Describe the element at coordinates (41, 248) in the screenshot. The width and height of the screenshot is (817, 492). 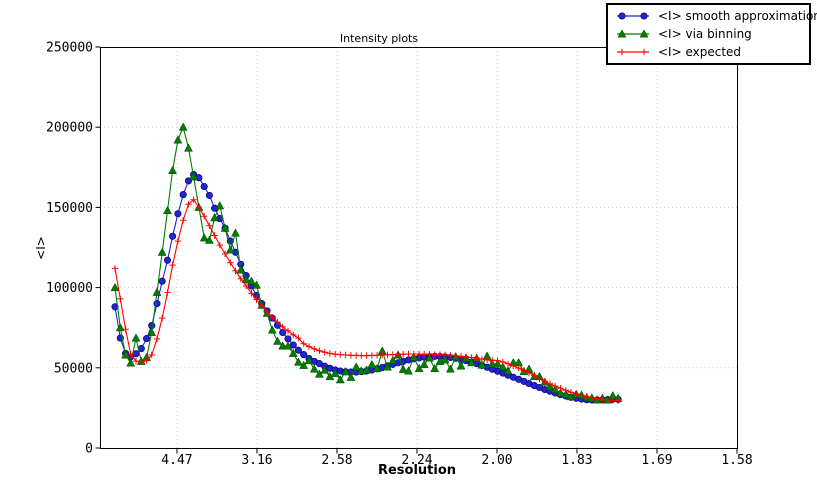
I see `y-axis-label: <I>` at that location.